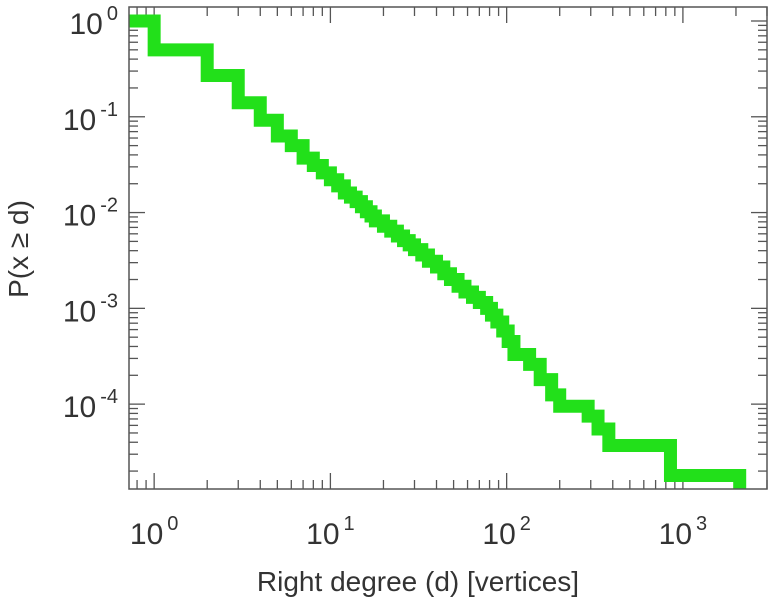 Image resolution: width=771 pixels, height=600 pixels. What do you see at coordinates (90, 214) in the screenshot?
I see `y-tick-label: 10 -2` at bounding box center [90, 214].